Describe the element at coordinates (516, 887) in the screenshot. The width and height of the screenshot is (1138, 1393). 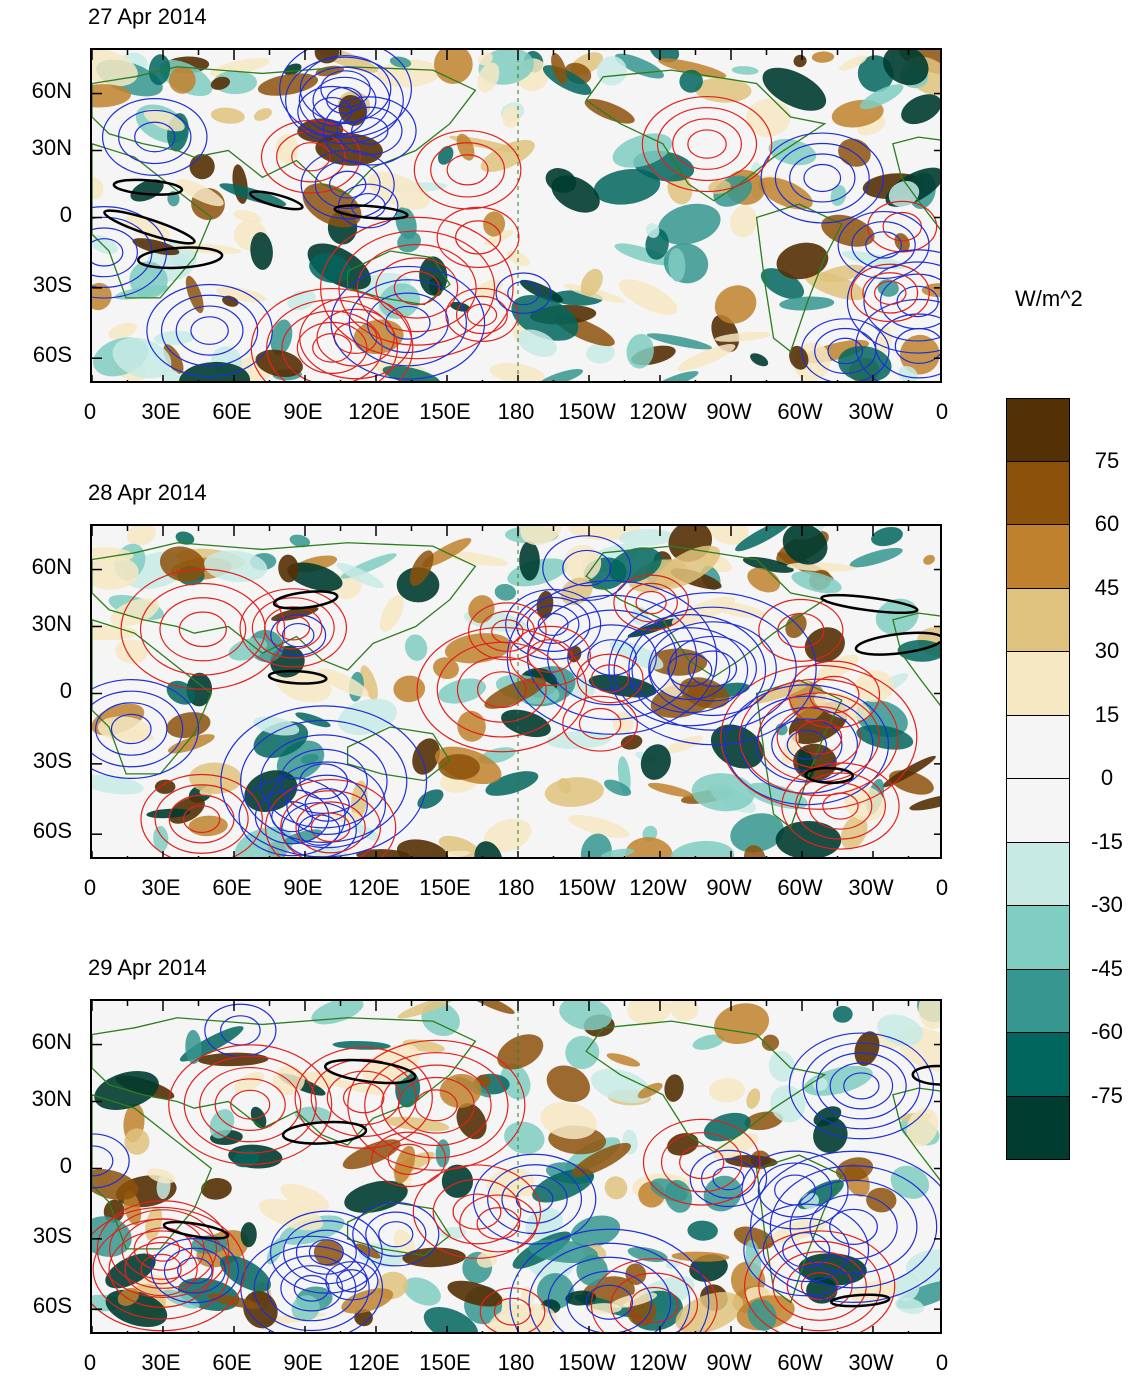
I see `x-tick-label: 180` at that location.